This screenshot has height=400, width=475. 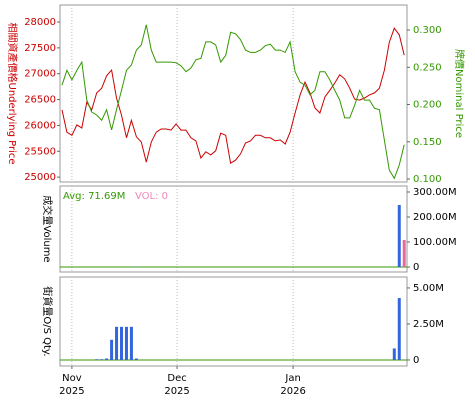 I want to click on legend-text: VOL: 0, so click(x=151, y=196).